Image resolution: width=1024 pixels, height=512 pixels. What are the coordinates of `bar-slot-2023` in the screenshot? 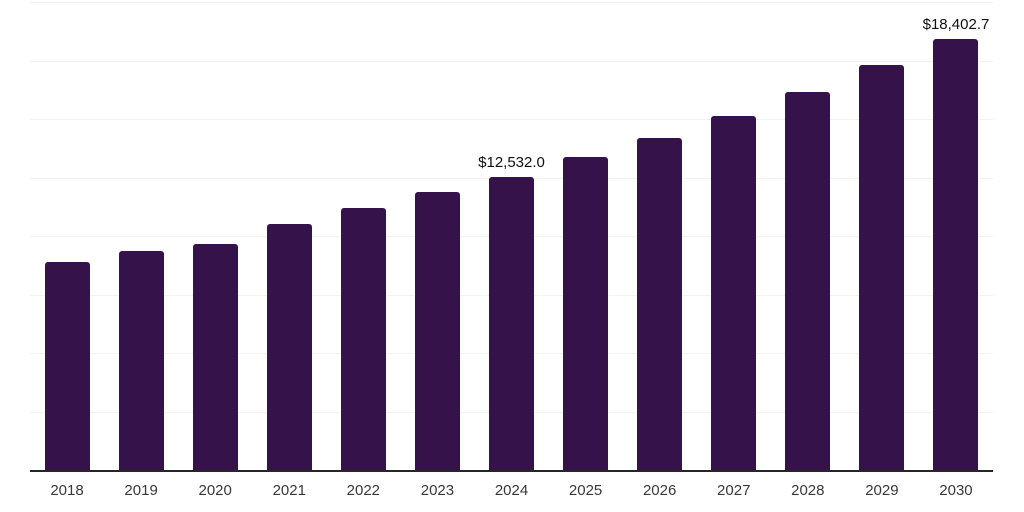 It's located at (437, 236).